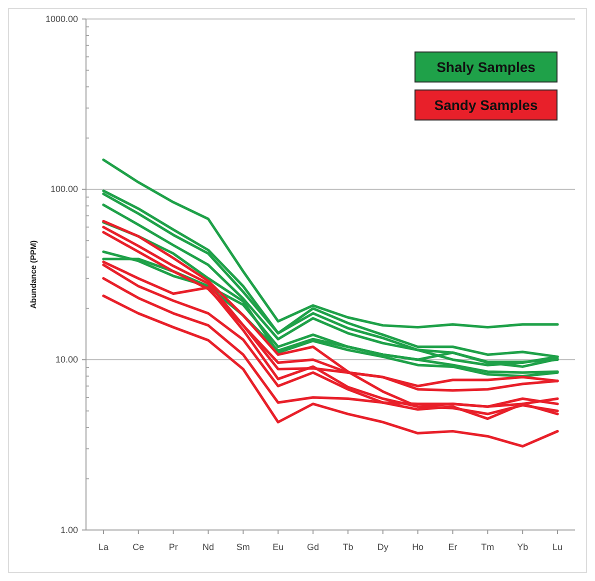 This screenshot has width=595, height=581. I want to click on y-tick-label: 10.00, so click(66, 359).